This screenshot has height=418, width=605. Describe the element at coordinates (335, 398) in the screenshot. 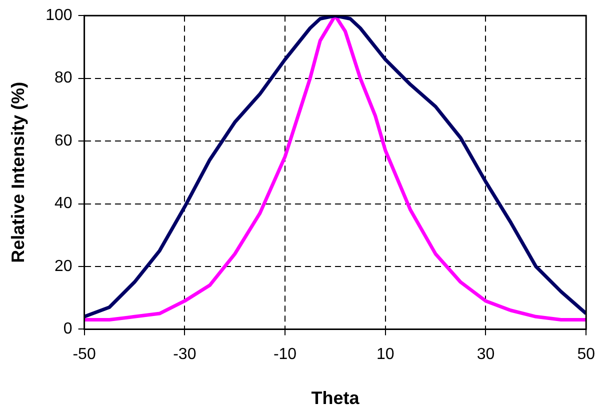

I see `x-axis-title: Theta` at that location.